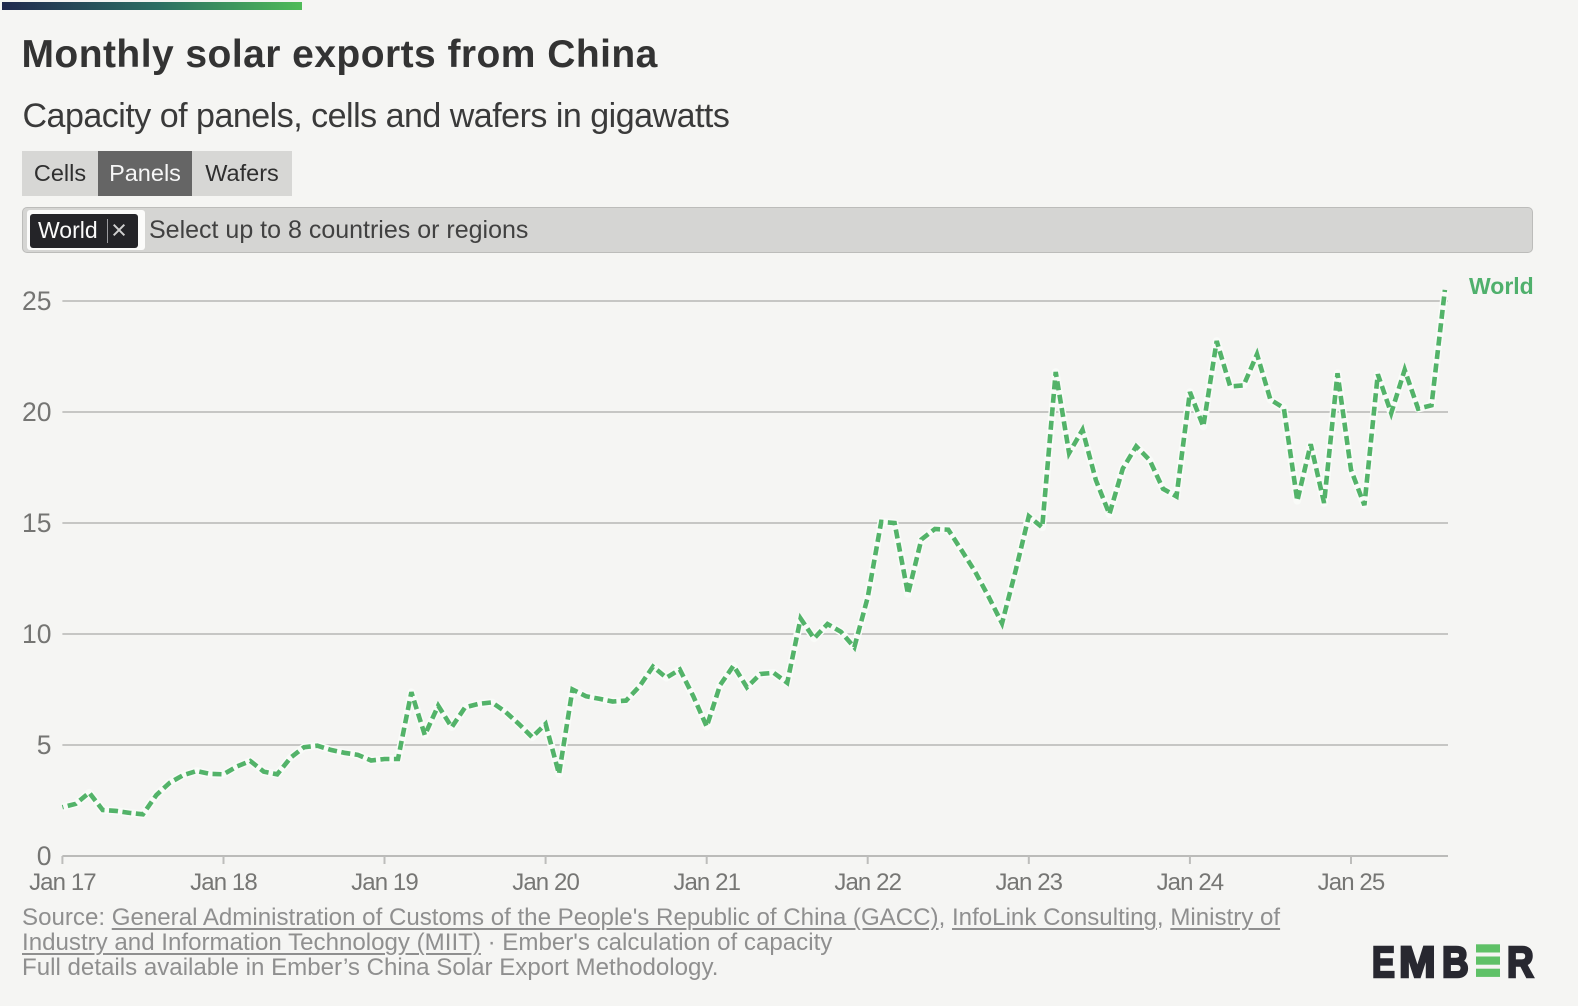  I want to click on svg-text: Jan 17, so click(62, 882).